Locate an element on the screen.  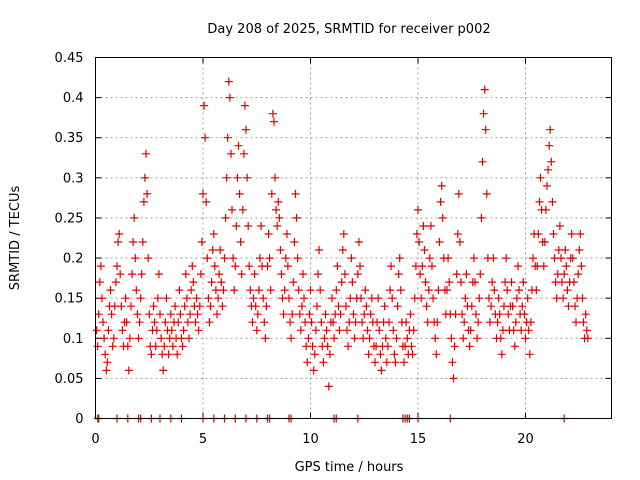
y-tick-label: 0.1 is located at coordinates (73, 339).